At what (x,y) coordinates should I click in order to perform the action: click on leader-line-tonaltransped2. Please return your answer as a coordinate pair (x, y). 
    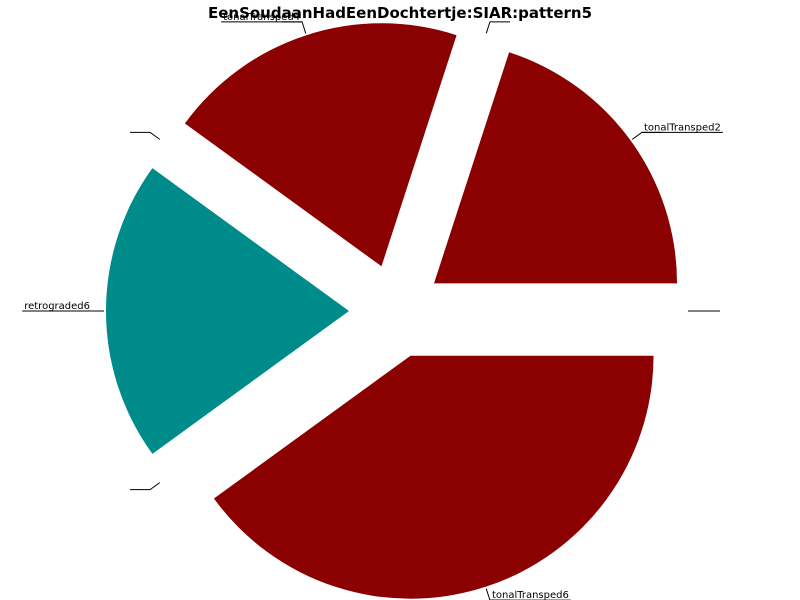
    Looking at the image, I should click on (646, 135).